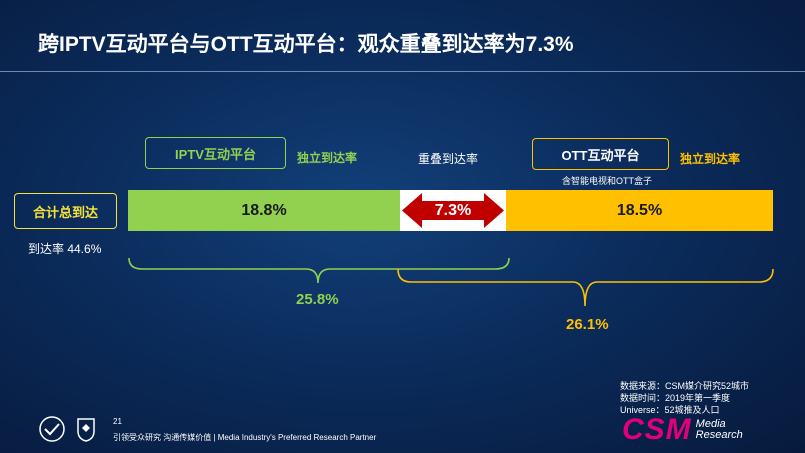 The height and width of the screenshot is (453, 805). I want to click on page-number: 21, so click(117, 421).